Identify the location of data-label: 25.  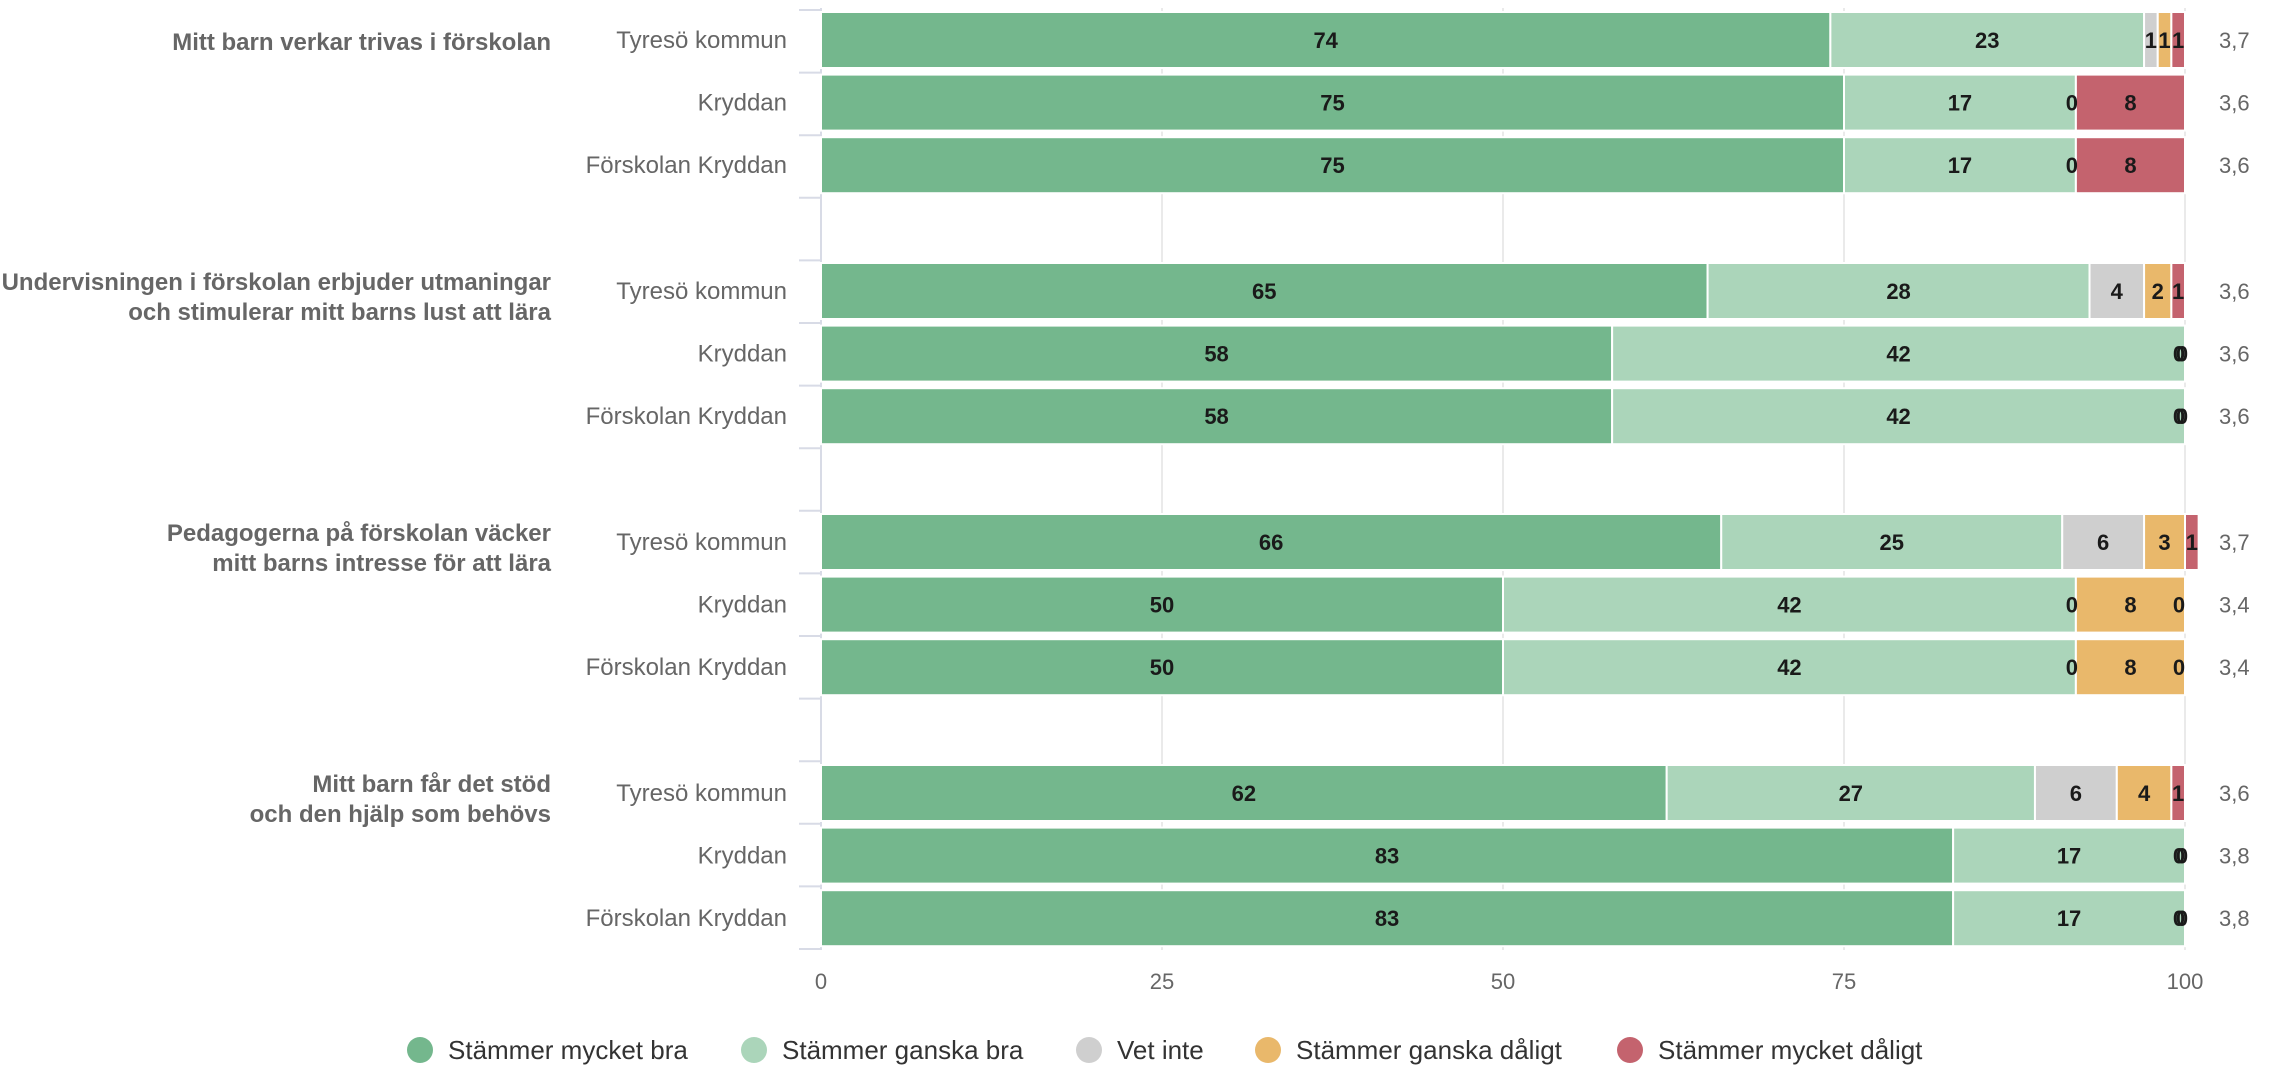
(1891, 542).